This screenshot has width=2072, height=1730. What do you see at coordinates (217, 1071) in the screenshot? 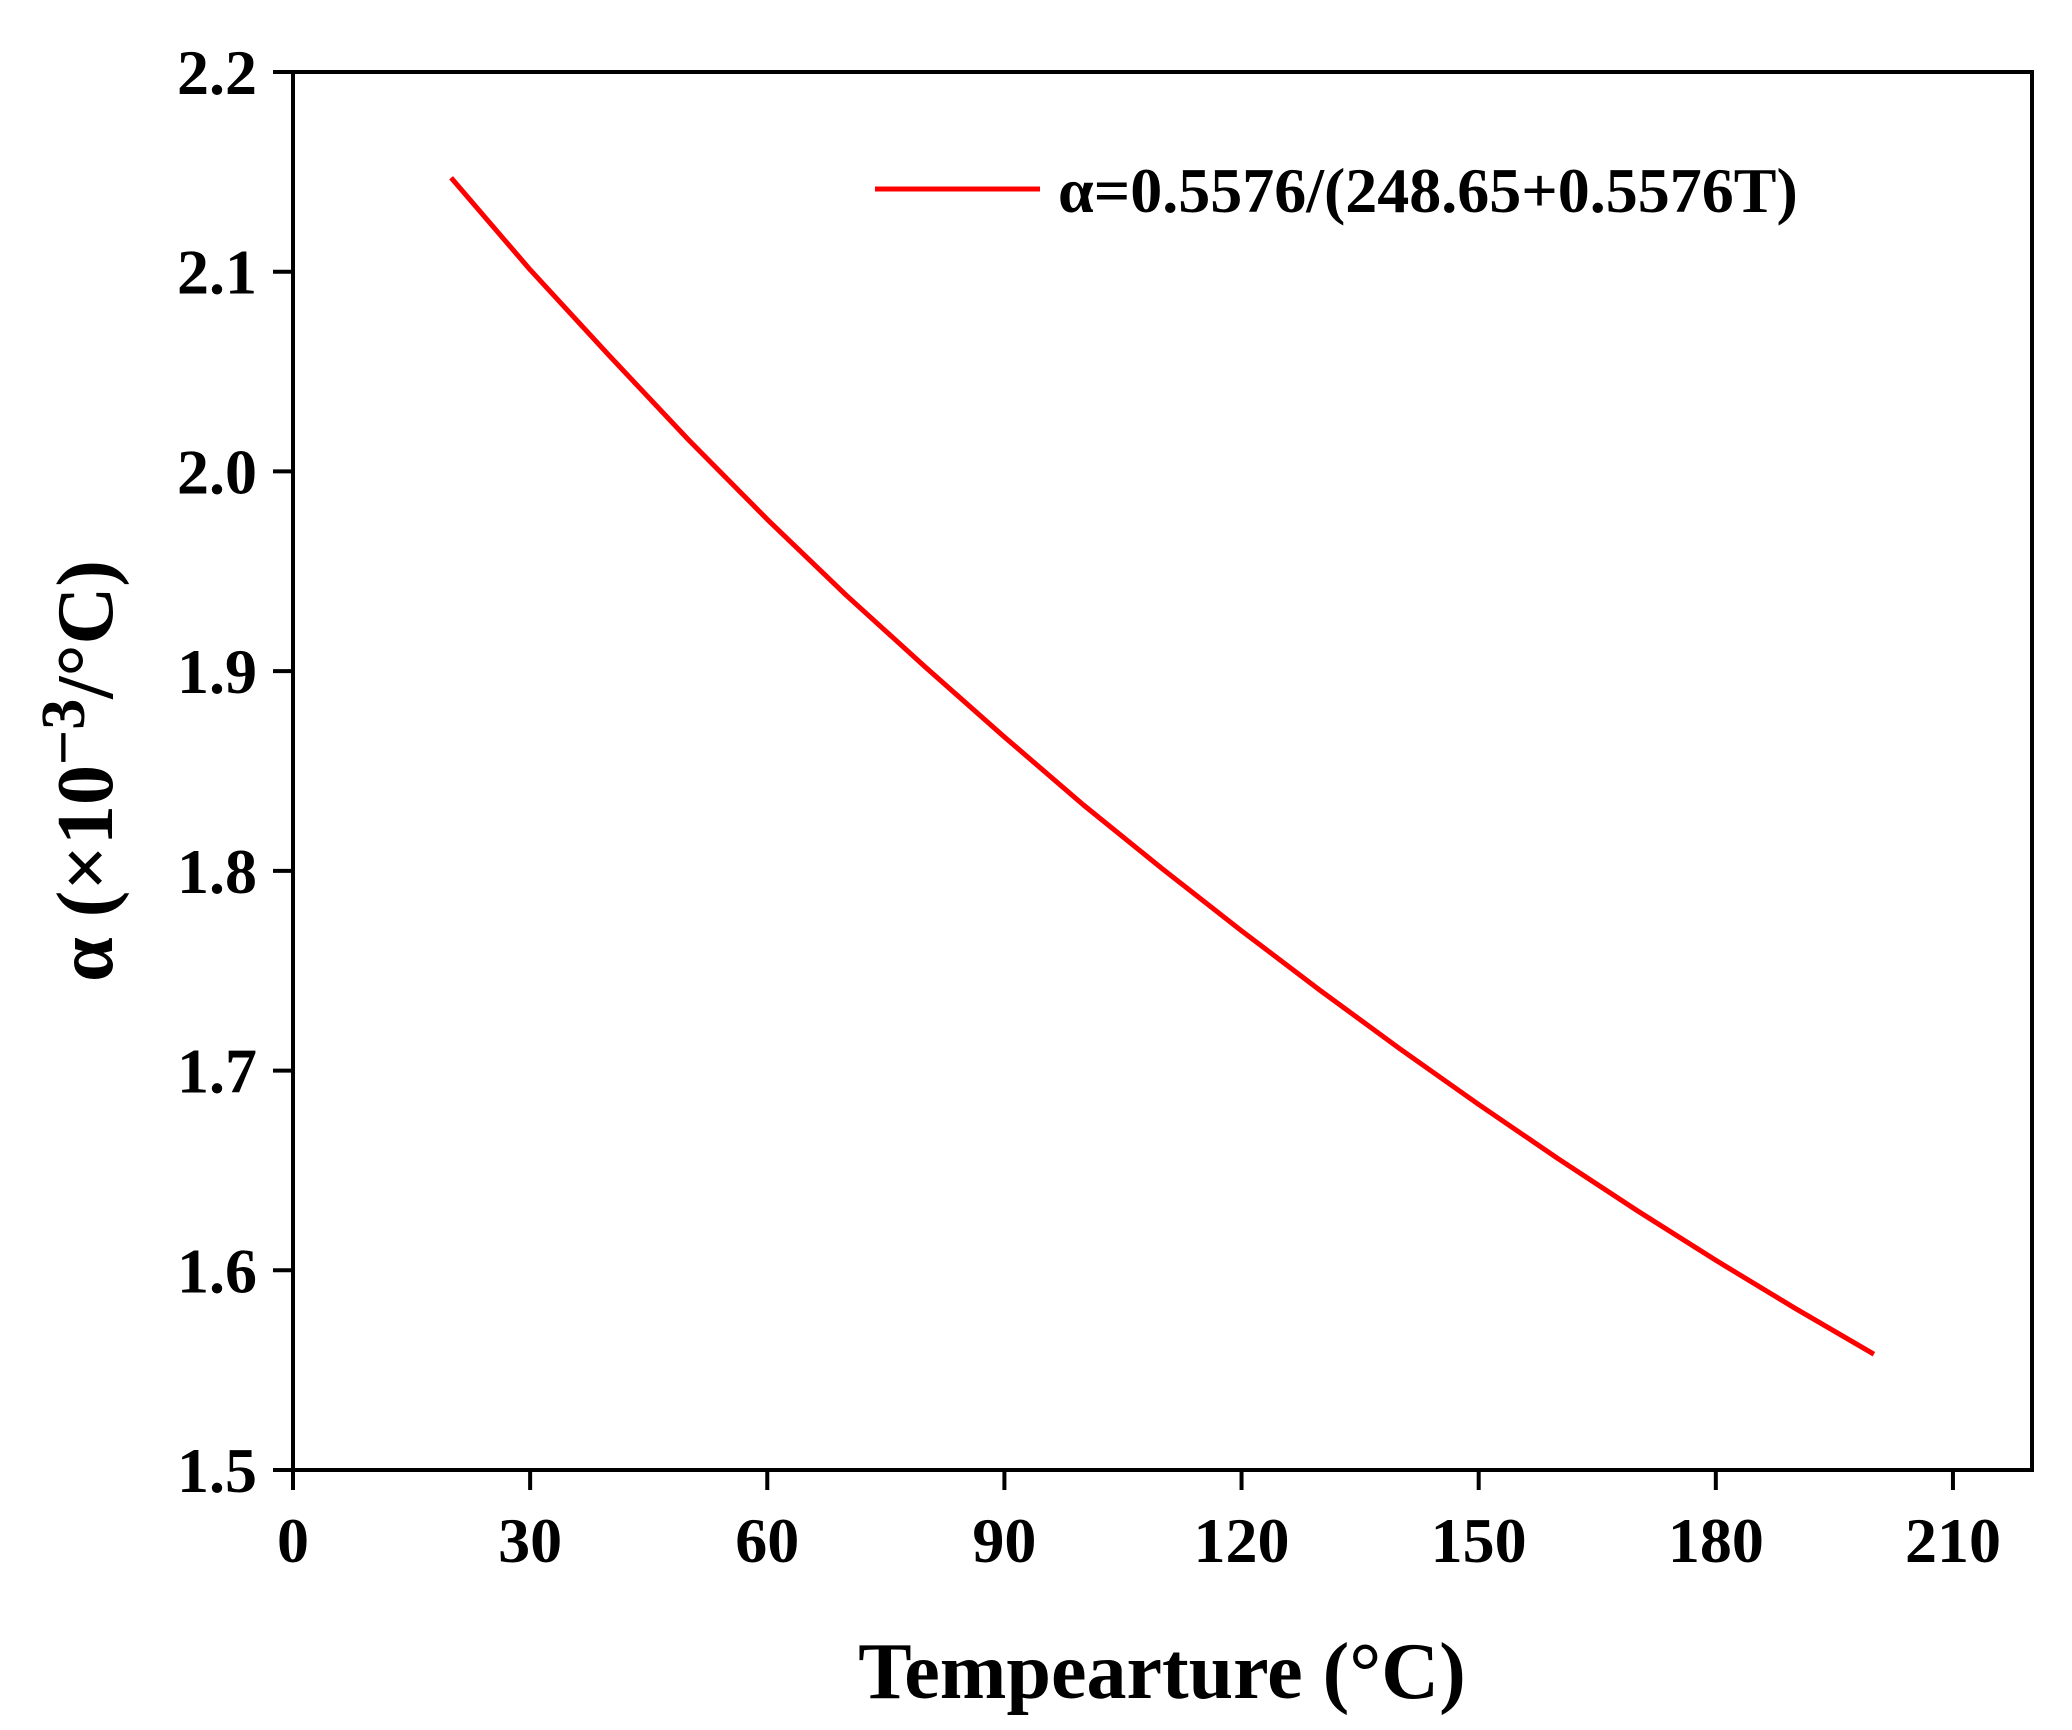
I see `y-tick-label: 1.7` at bounding box center [217, 1071].